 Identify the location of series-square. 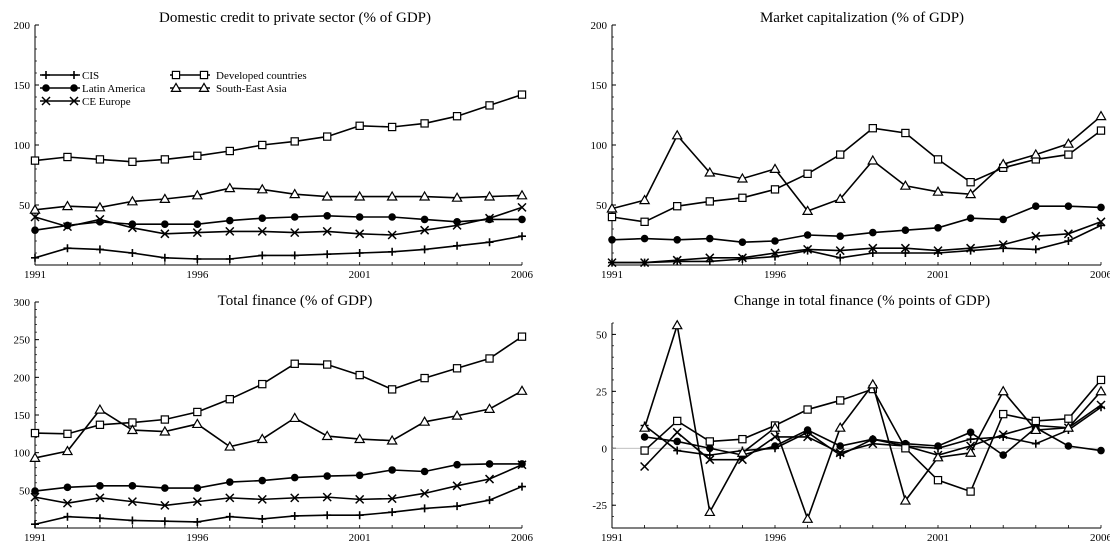
(856, 174).